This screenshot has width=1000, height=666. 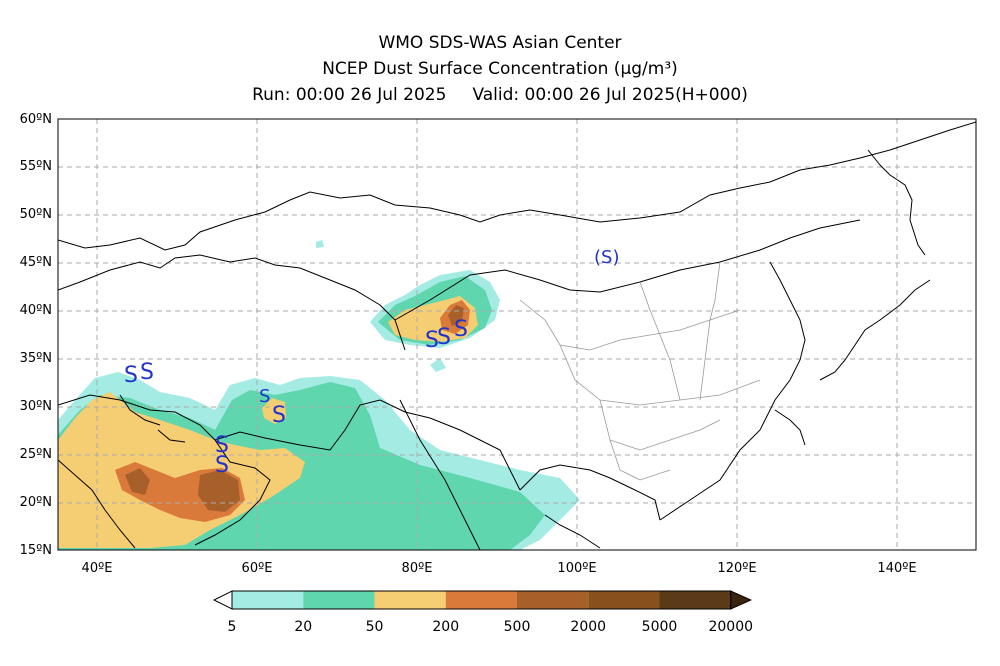 What do you see at coordinates (640, 371) in the screenshot?
I see `china-province-borders` at bounding box center [640, 371].